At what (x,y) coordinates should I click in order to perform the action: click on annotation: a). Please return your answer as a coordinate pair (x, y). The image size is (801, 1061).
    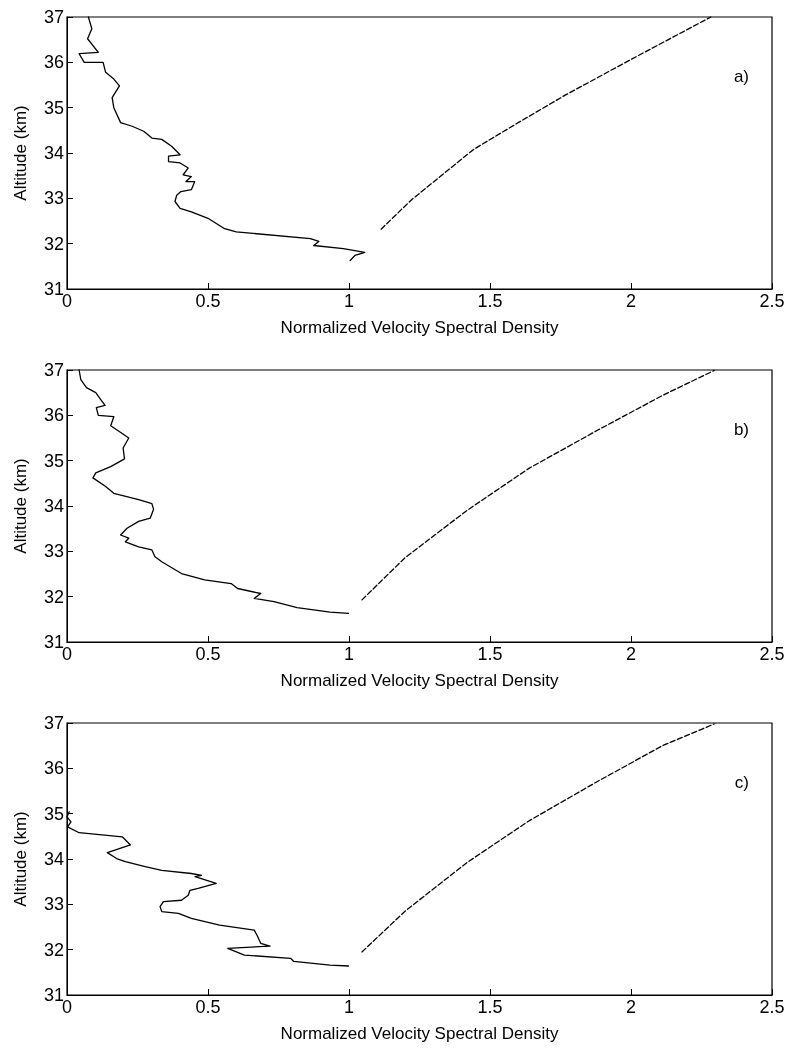
    Looking at the image, I should click on (741, 76).